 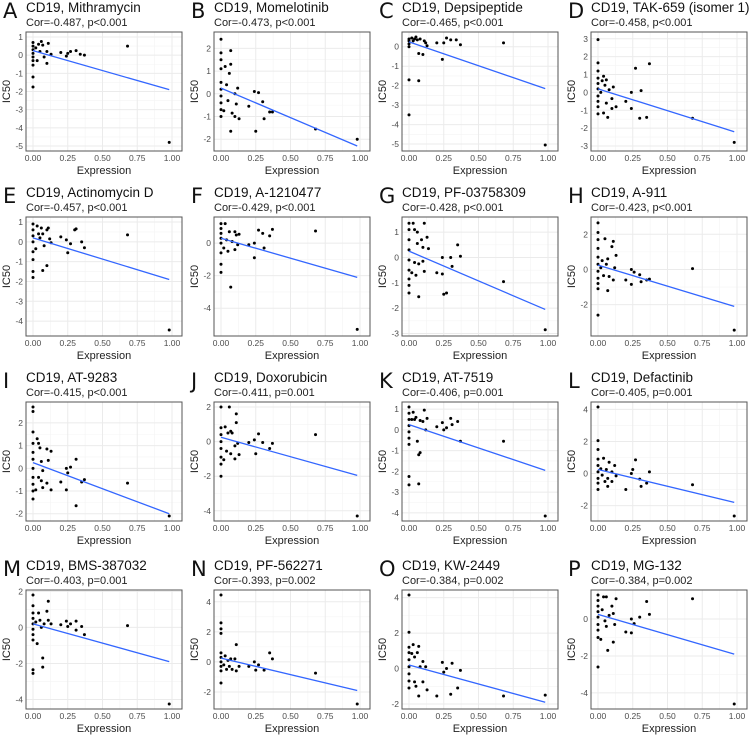 I want to click on panel-subtitle: Cor=-0.429, p<0.001, so click(x=265, y=208).